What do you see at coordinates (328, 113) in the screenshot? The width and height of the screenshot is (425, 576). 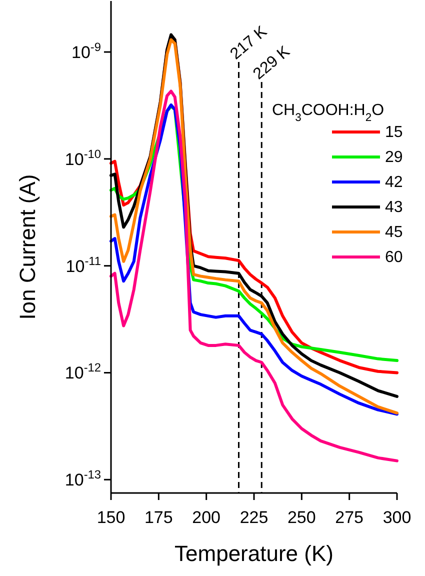 I see `legend-title: CH$_{3}$COOH:H$_{2}$O` at bounding box center [328, 113].